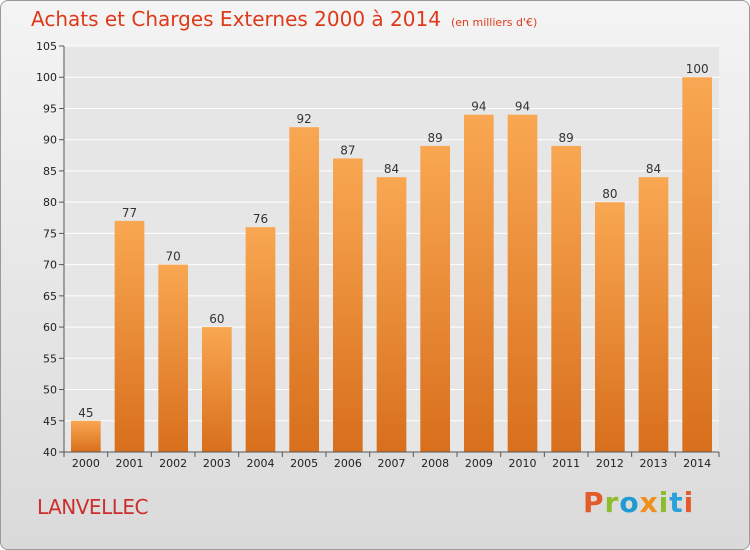 The height and width of the screenshot is (550, 750). I want to click on logo-letter: t, so click(676, 502).